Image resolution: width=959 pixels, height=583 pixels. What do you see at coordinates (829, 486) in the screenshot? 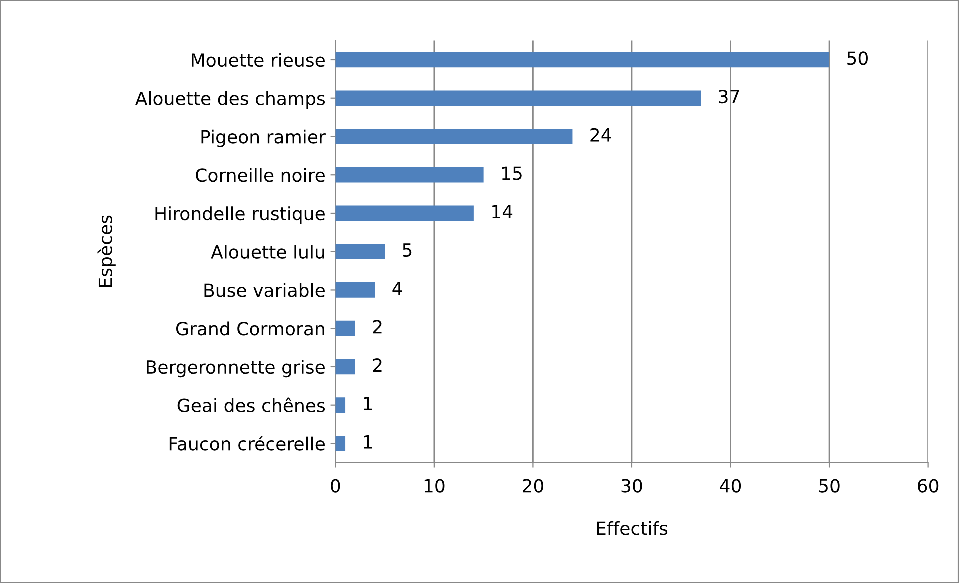
I see `x-tick-label: 50` at bounding box center [829, 486].